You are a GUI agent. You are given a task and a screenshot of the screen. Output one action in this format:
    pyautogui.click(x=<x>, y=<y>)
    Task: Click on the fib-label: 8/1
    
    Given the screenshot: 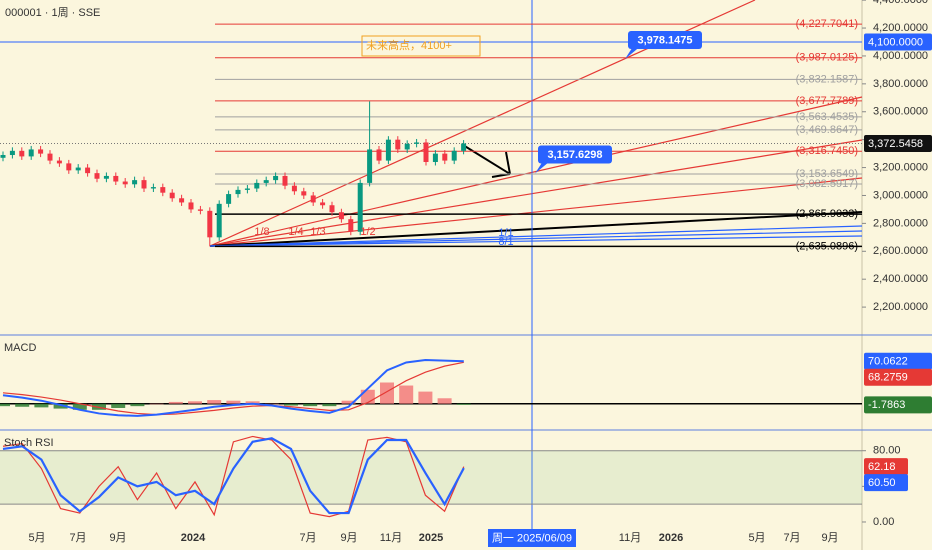 What is the action you would take?
    pyautogui.click(x=505, y=242)
    